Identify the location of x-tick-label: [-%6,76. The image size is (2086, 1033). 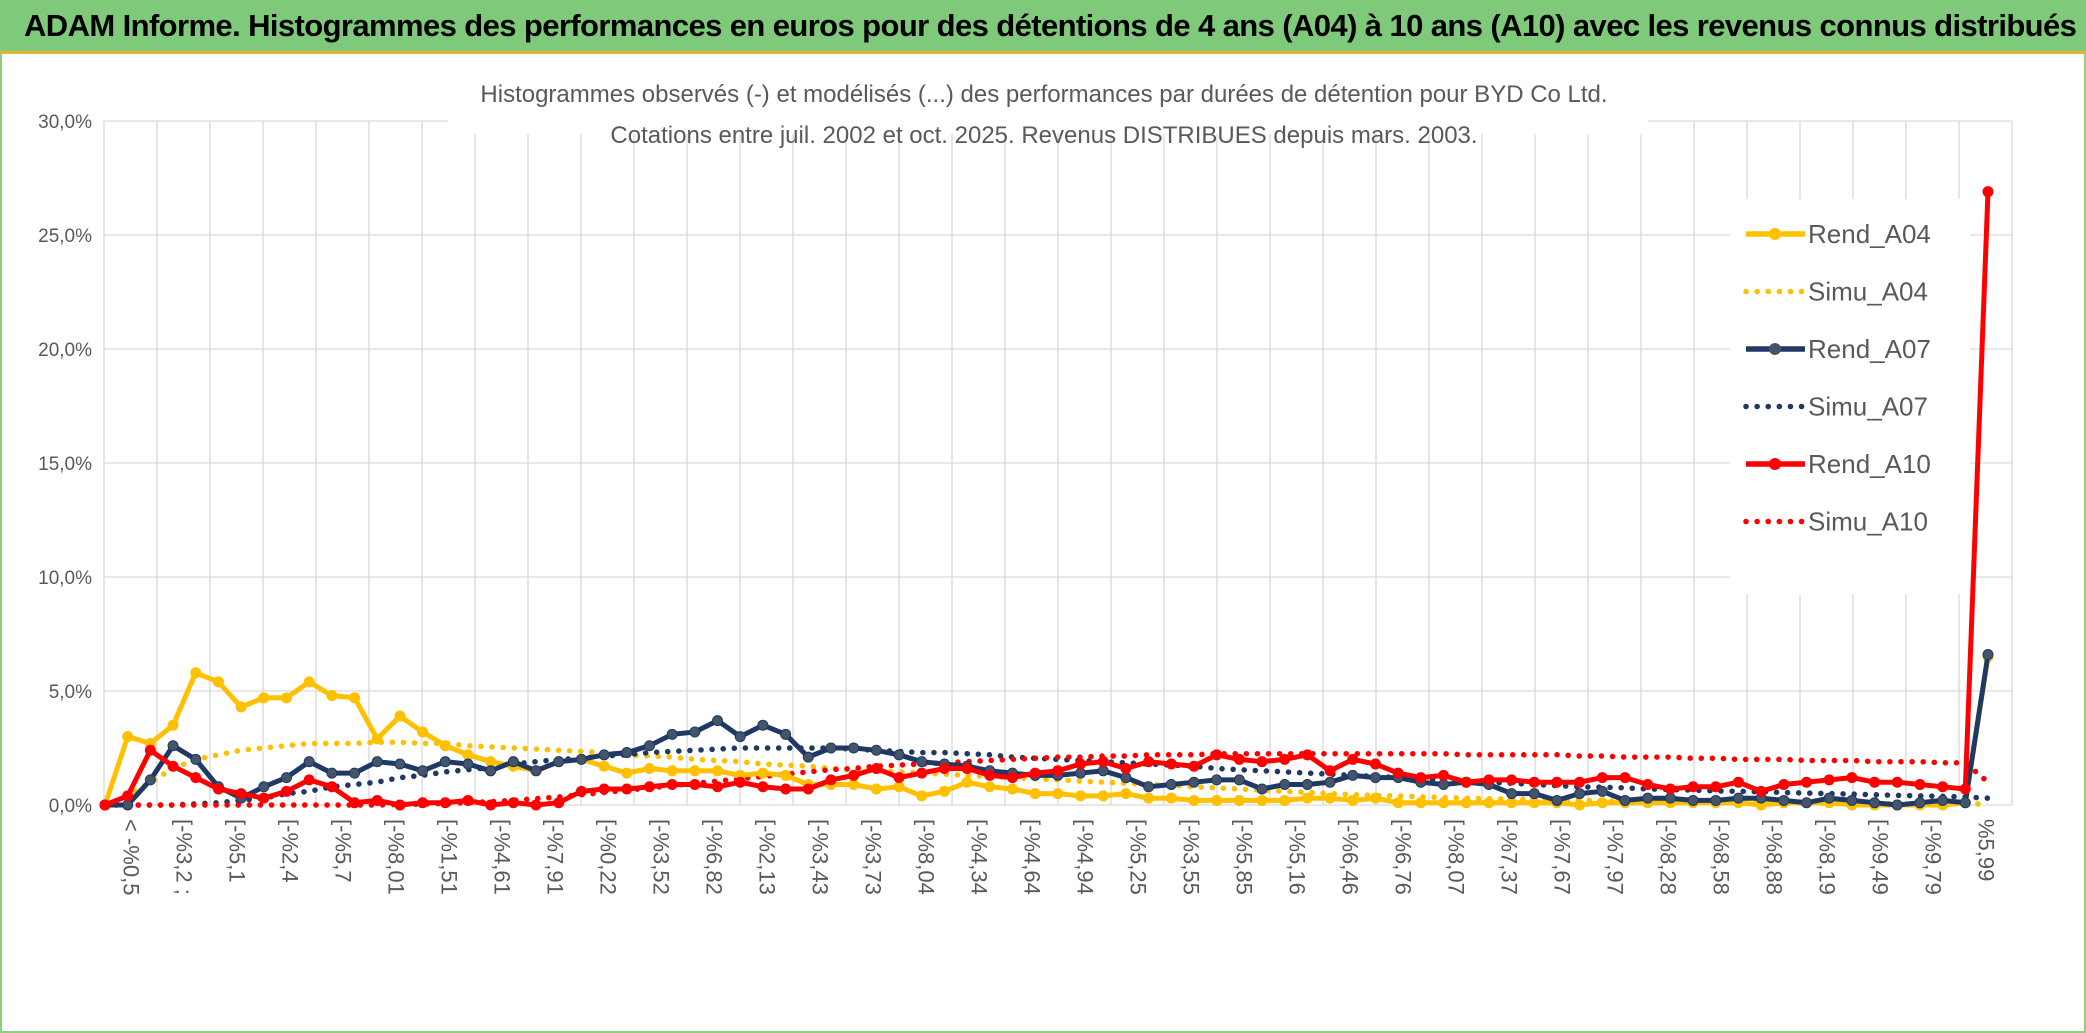
(1403, 857).